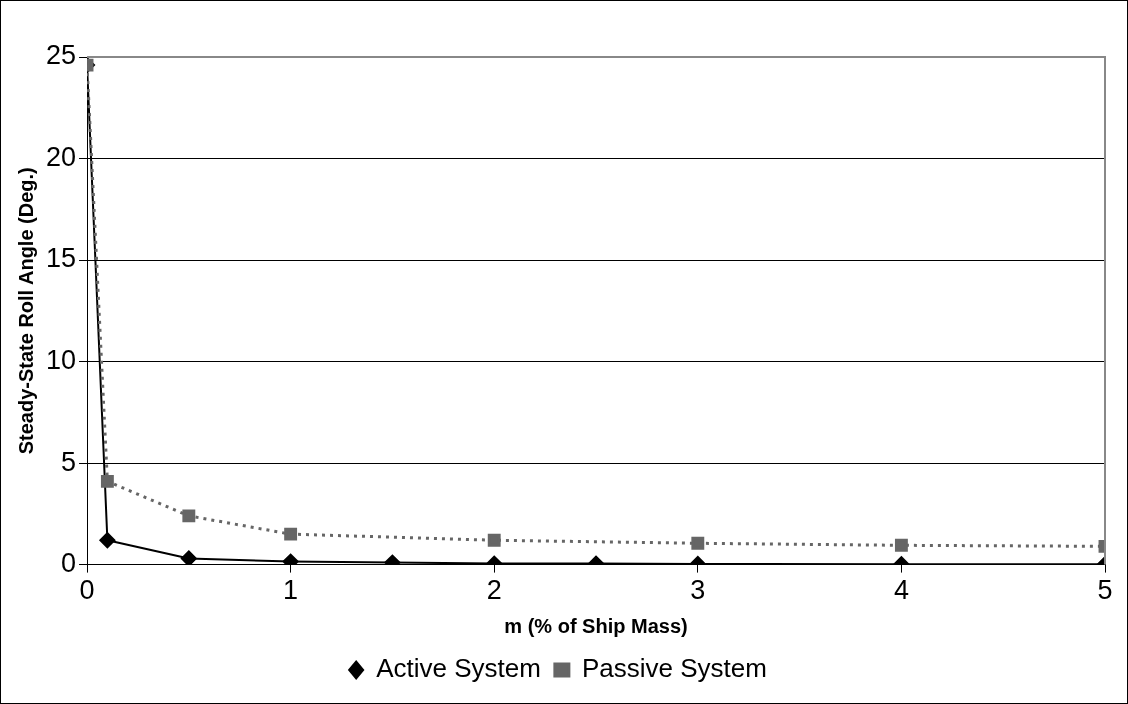 The height and width of the screenshot is (704, 1128). Describe the element at coordinates (596, 625) in the screenshot. I see `x-axis-title: m (% of Ship Mass)` at that location.